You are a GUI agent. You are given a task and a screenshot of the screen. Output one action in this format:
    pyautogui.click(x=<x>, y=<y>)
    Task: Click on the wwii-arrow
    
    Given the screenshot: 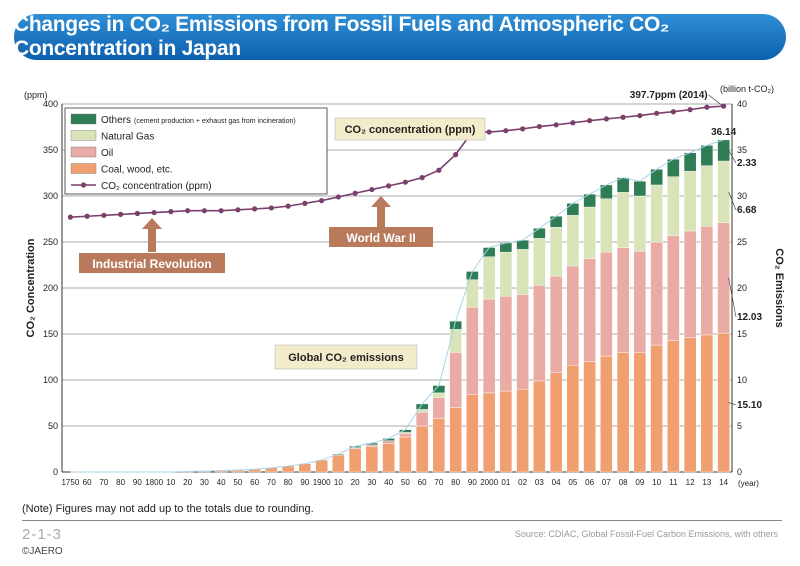 What is the action you would take?
    pyautogui.click(x=381, y=212)
    